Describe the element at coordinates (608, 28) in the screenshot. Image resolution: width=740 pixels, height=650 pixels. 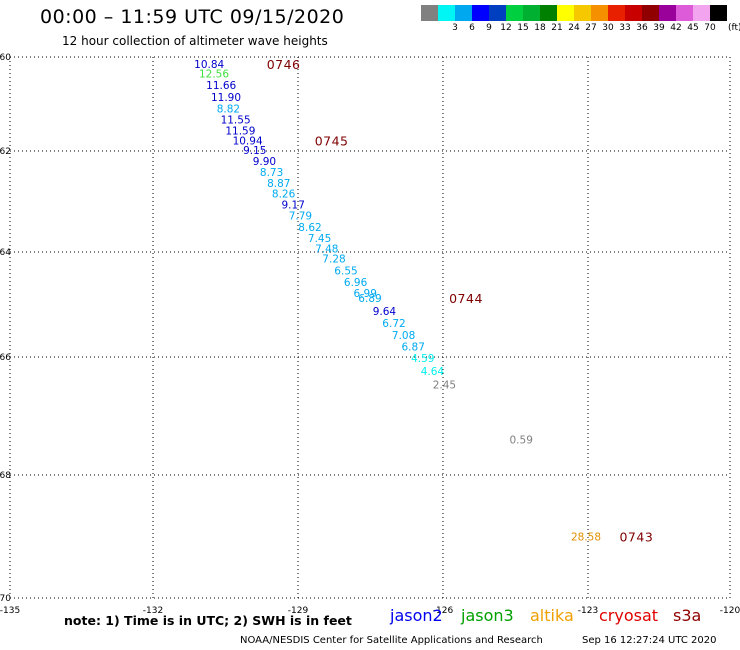
I see `legend-tick-label: 30` at that location.